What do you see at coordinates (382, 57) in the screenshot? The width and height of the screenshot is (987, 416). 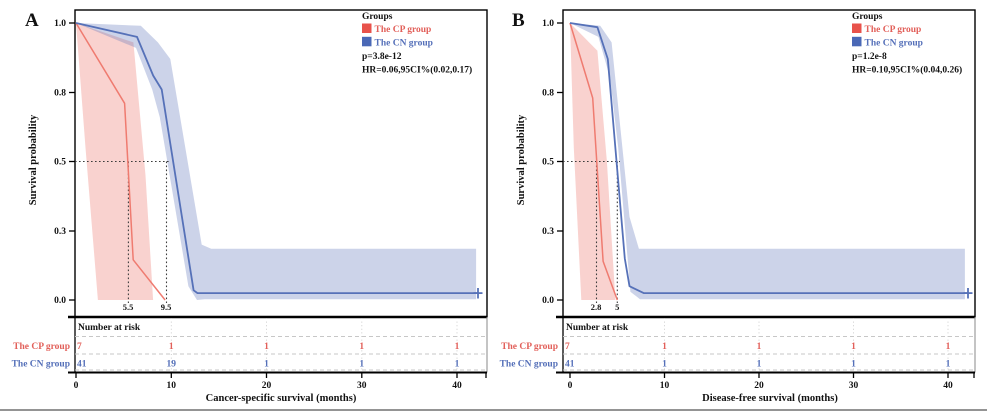 I see `p-value: p=3.8e-12` at bounding box center [382, 57].